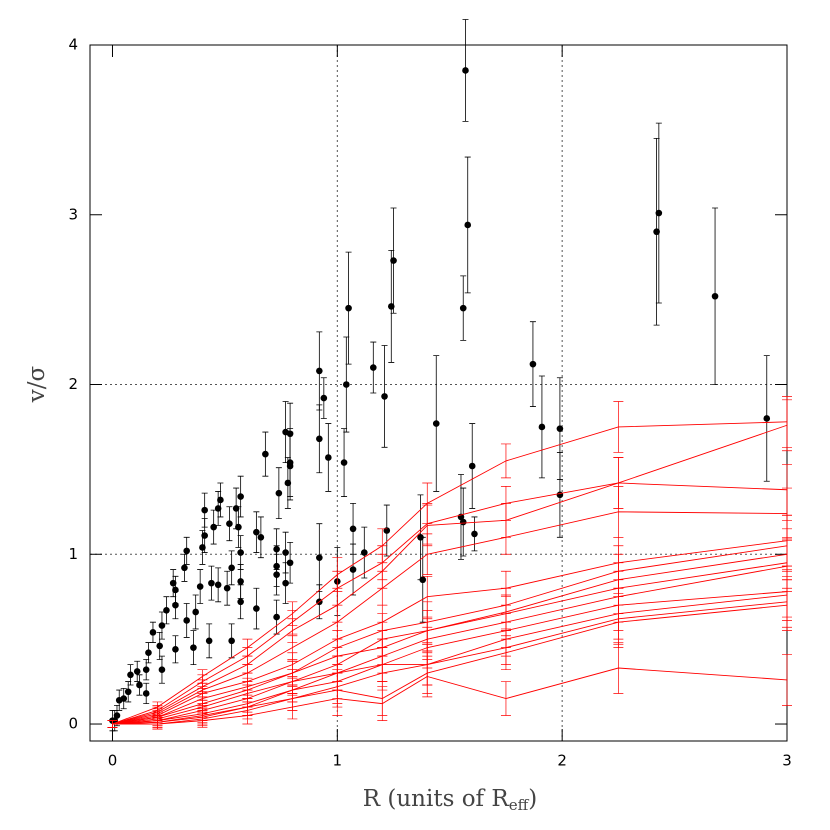 This screenshot has width=830, height=830. I want to click on y-axis-label: v/σ, so click(37, 384).